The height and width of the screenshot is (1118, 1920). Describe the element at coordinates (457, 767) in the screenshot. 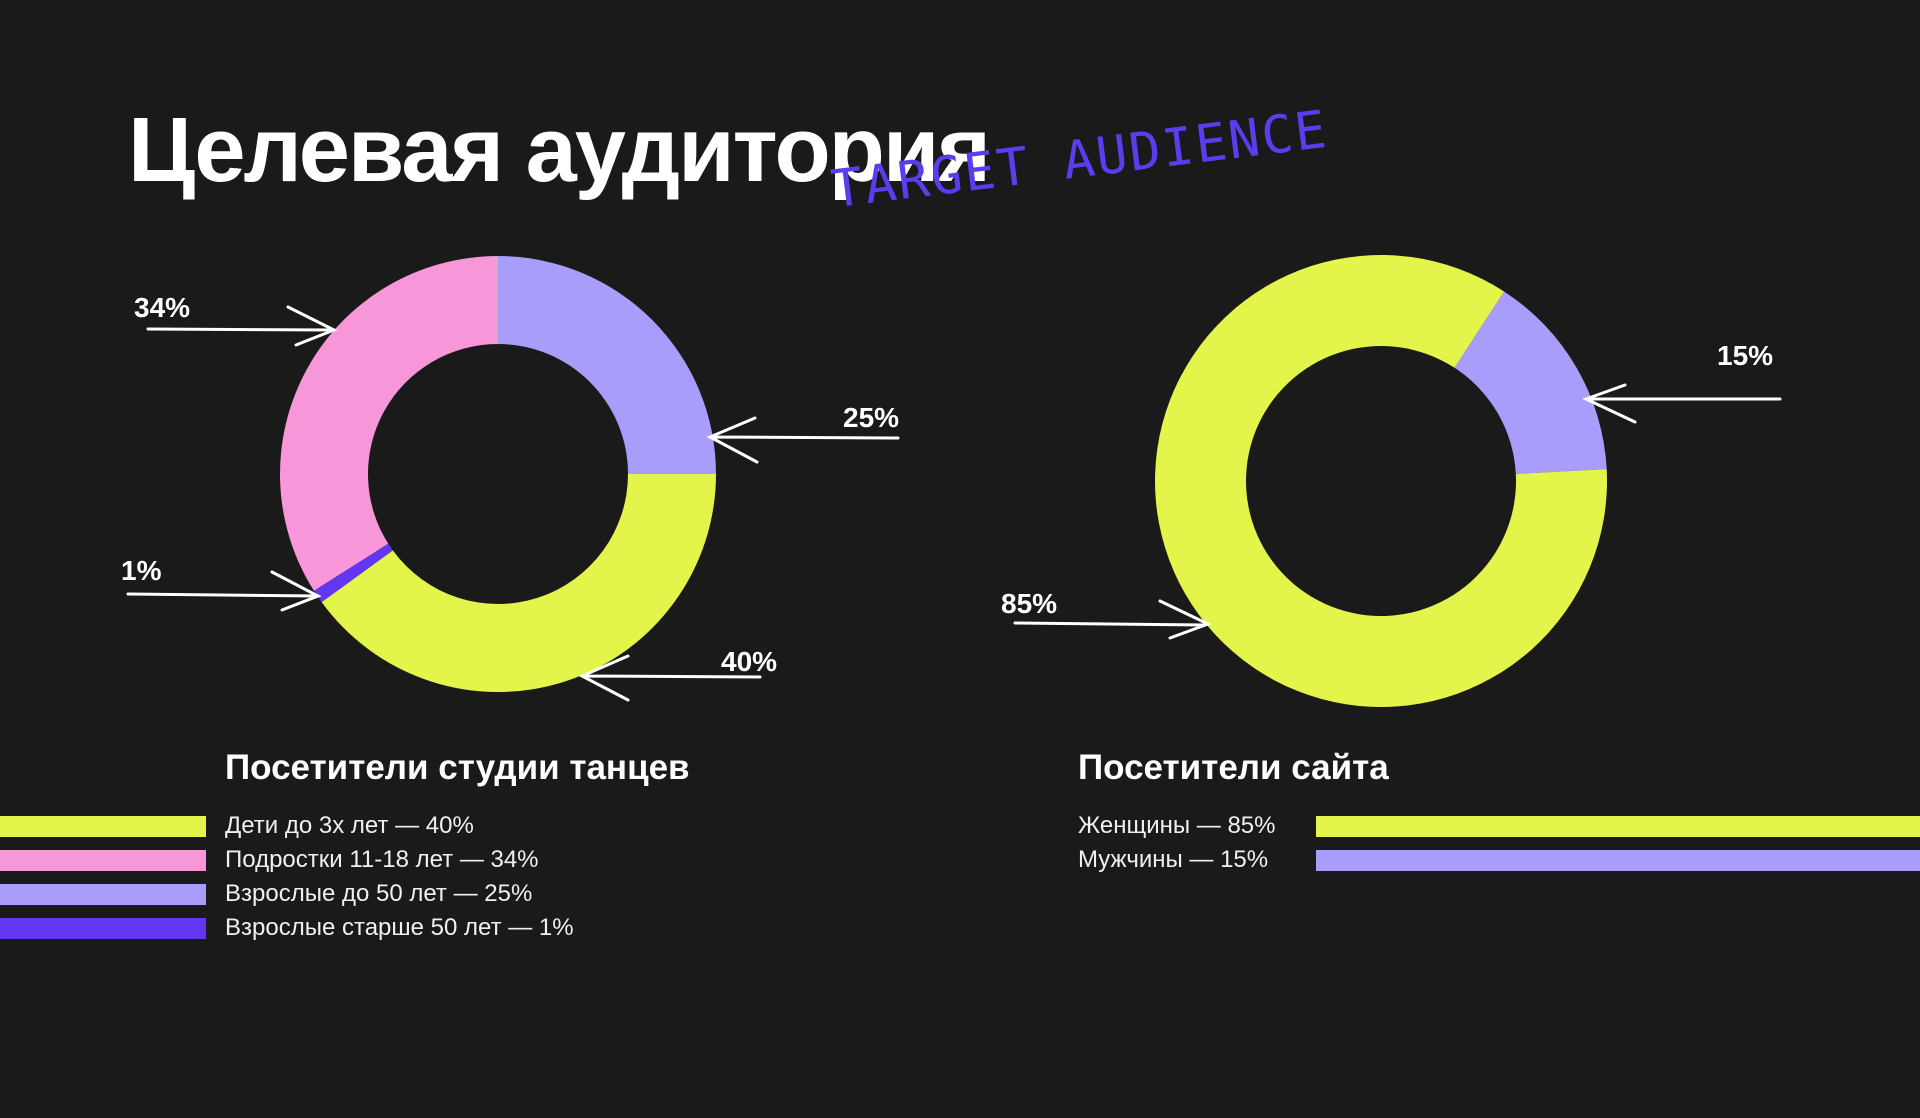

I see `studio-legend-title: Посетители студии танцев` at that location.